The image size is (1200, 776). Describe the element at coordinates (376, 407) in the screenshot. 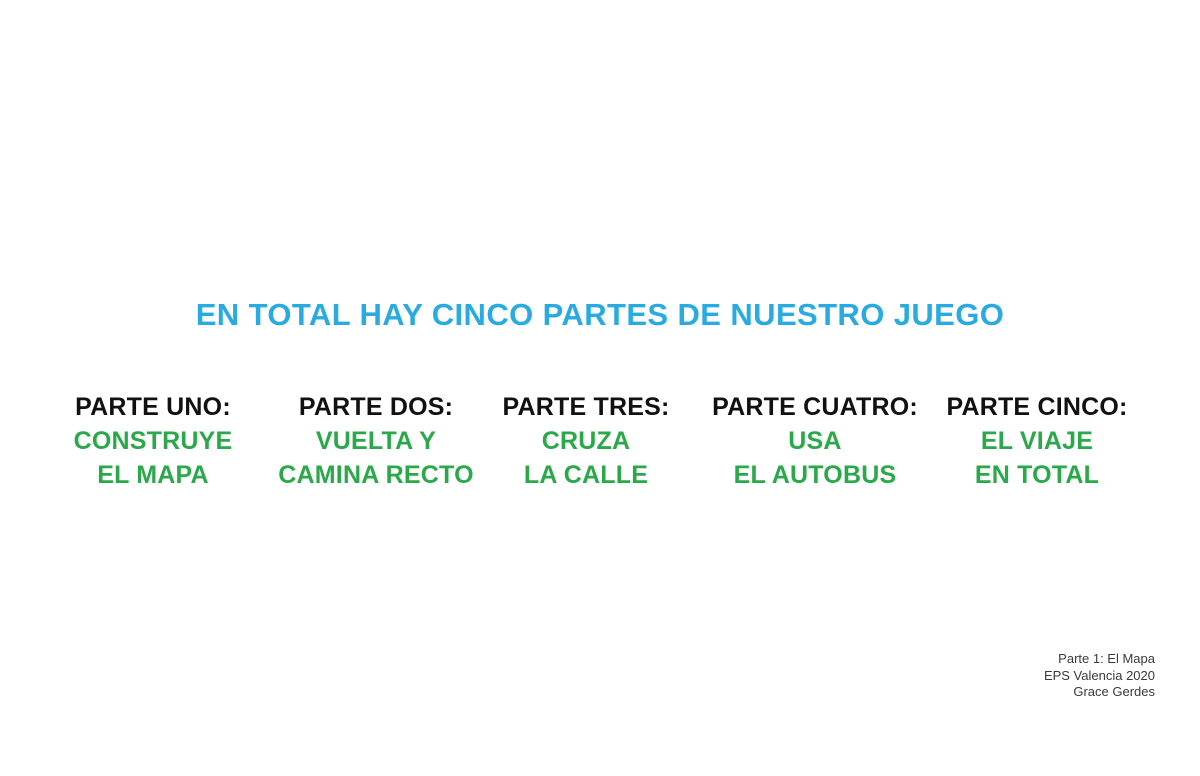

I see `part-label: PARTE DOS:` at that location.